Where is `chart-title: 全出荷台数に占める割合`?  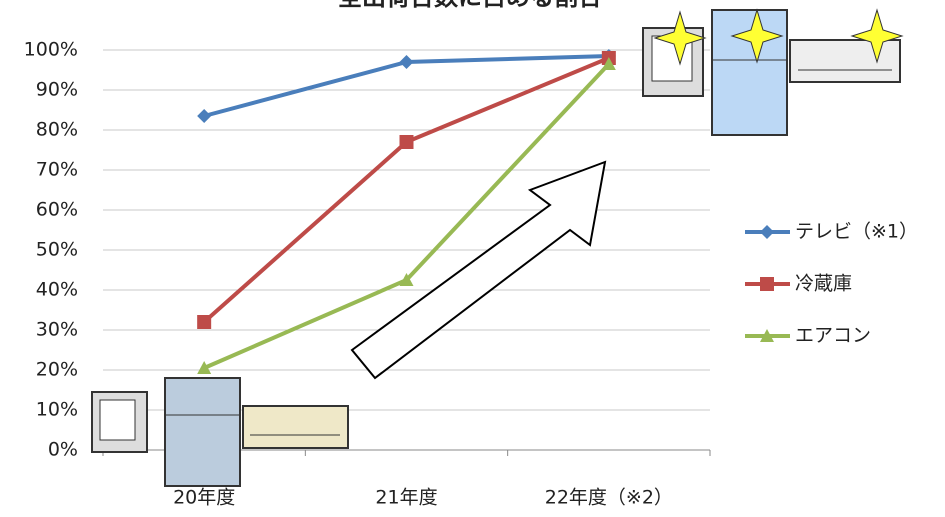 chart-title: 全出荷台数に占める割合 is located at coordinates (470, 5).